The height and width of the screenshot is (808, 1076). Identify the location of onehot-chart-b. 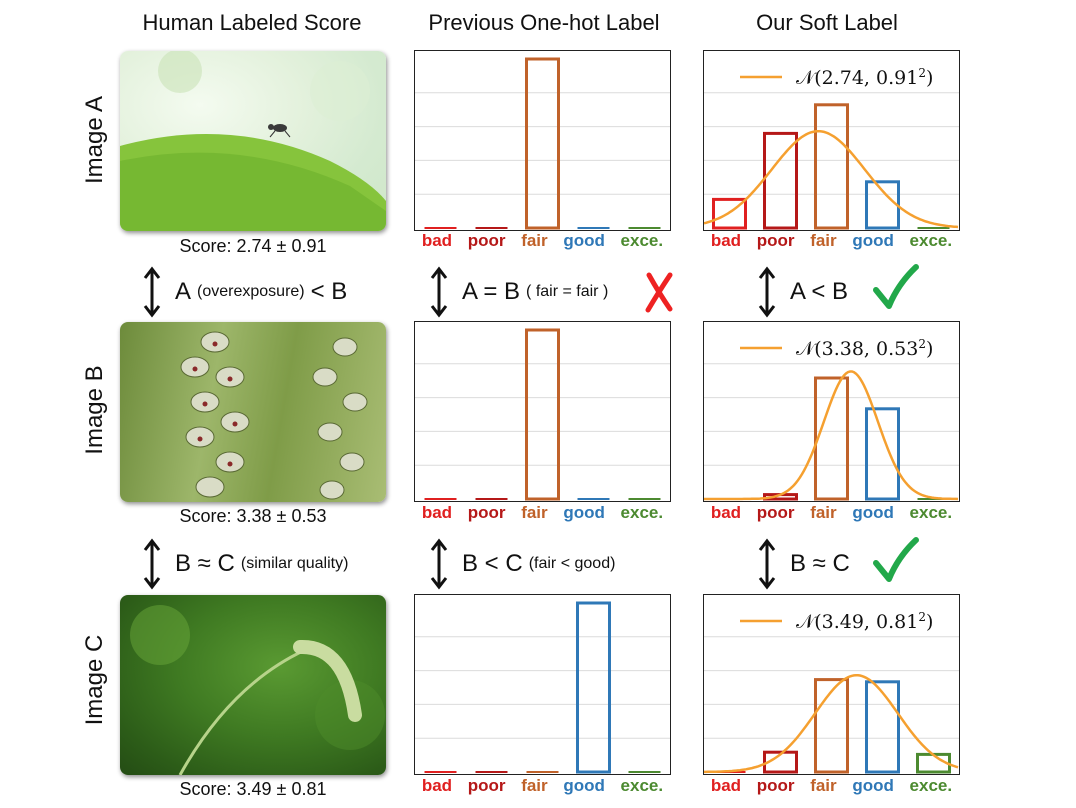
(542, 411).